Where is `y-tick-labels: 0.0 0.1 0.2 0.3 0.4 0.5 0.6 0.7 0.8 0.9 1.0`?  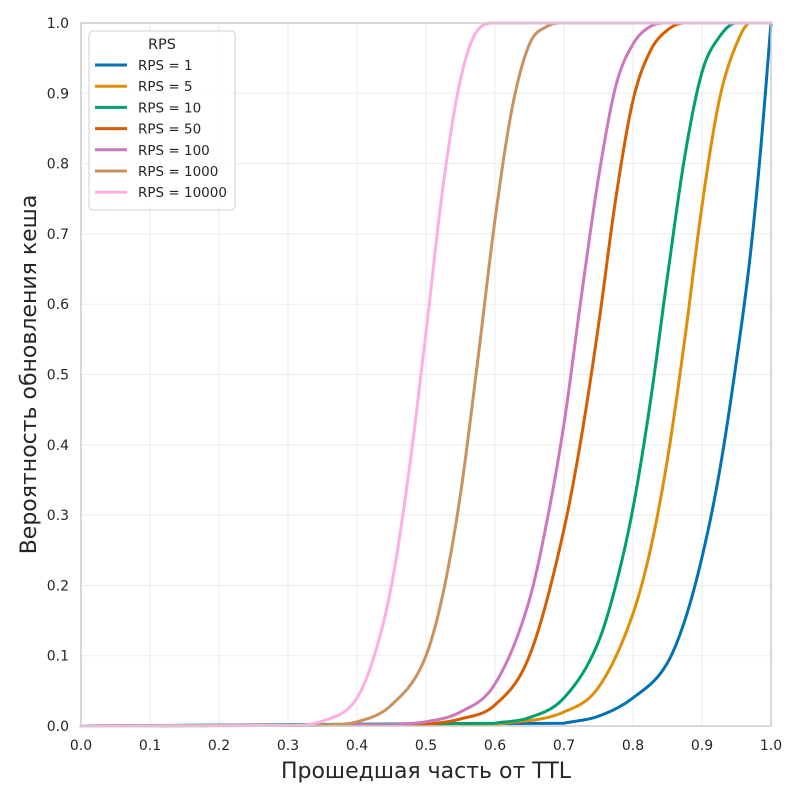
y-tick-labels: 0.0 0.1 0.2 0.3 0.4 0.5 0.6 0.7 0.8 0.9 1.0 is located at coordinates (58, 375).